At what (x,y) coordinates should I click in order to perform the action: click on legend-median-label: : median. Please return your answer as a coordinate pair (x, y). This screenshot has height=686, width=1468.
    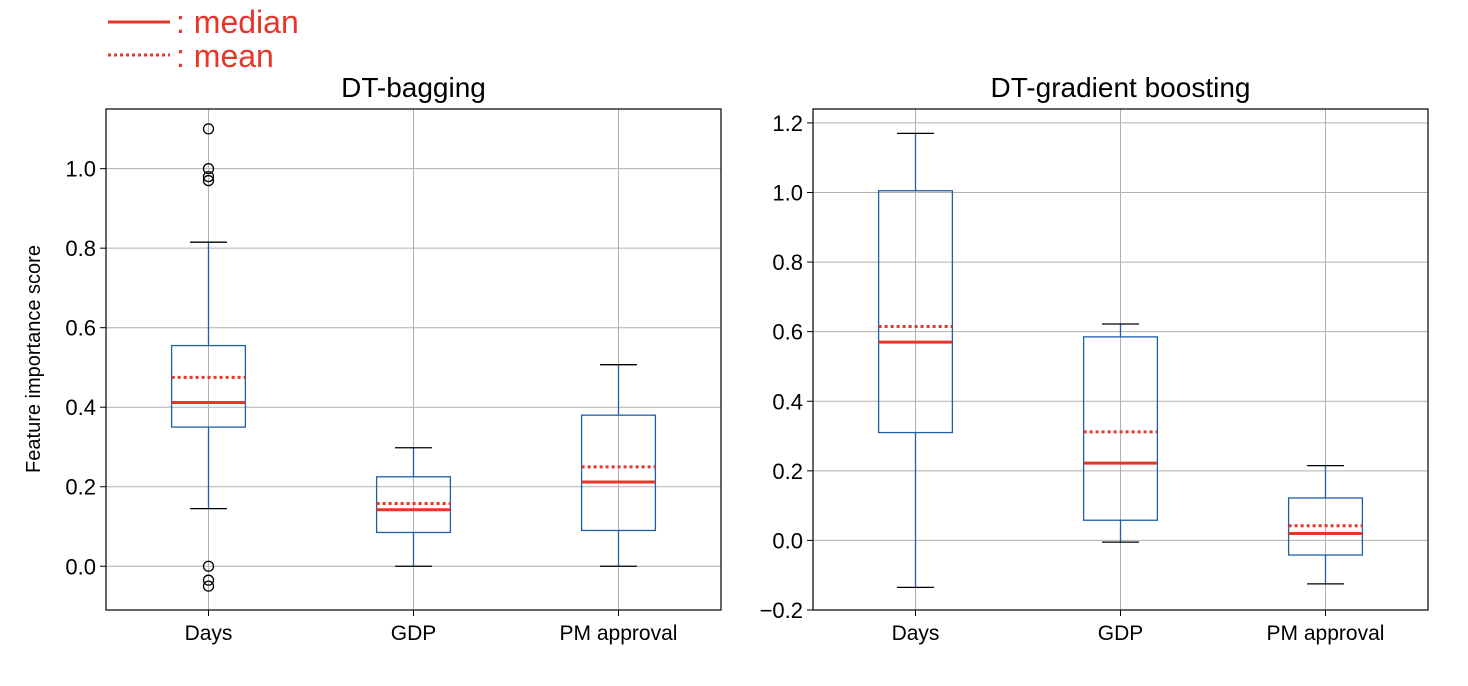
    Looking at the image, I should click on (237, 22).